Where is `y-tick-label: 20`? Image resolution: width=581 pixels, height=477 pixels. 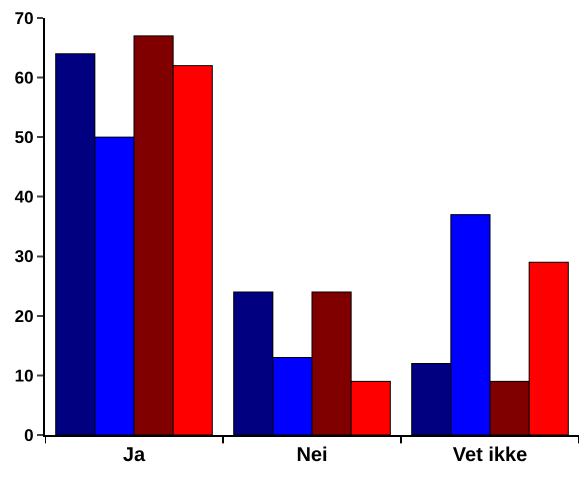
y-tick-label: 20 is located at coordinates (24, 316).